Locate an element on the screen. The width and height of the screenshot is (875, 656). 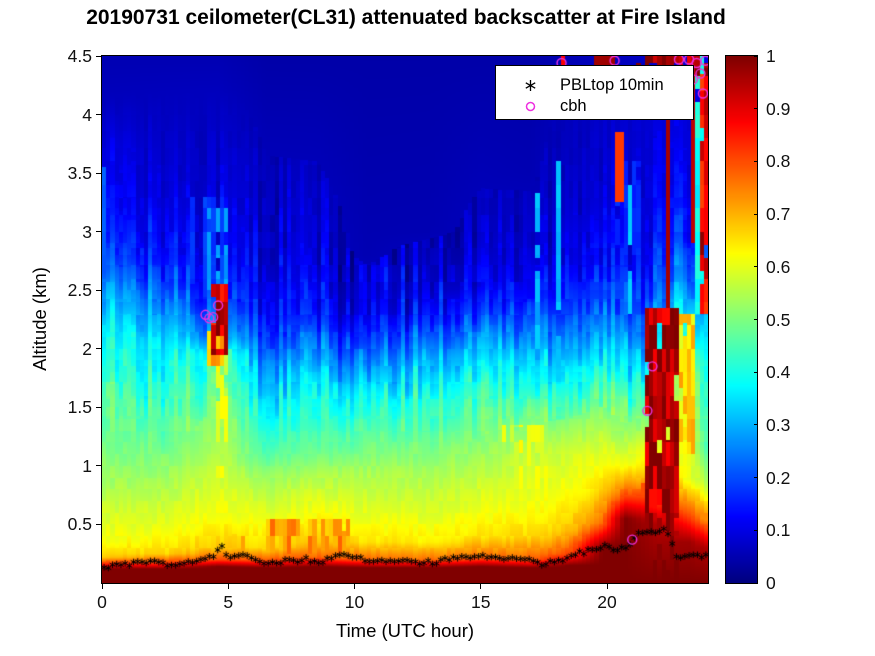
legend-label-pbltop: PBLtop 10min is located at coordinates (612, 84).